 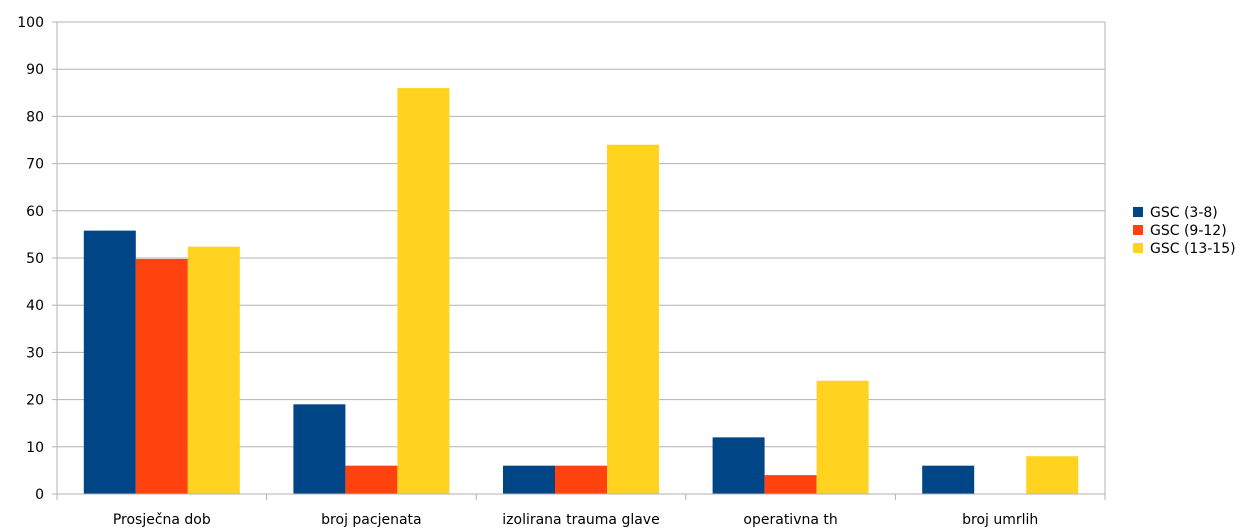 I want to click on x-category-label: Prosječna dob, so click(x=162, y=520).